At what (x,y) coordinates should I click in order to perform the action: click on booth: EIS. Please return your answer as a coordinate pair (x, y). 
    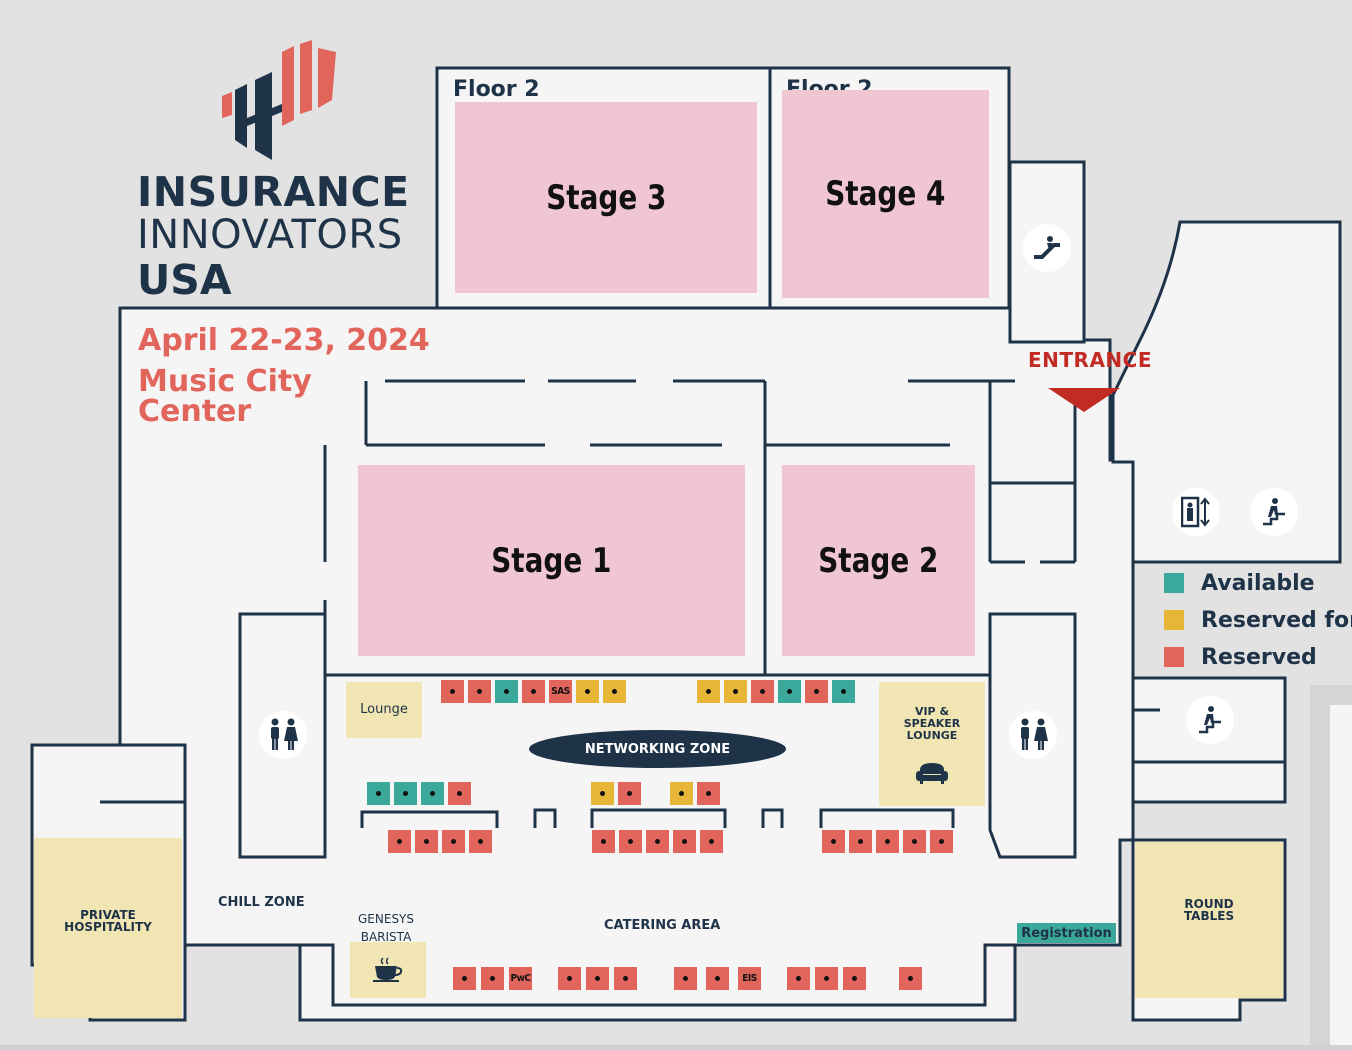
    Looking at the image, I should click on (749, 978).